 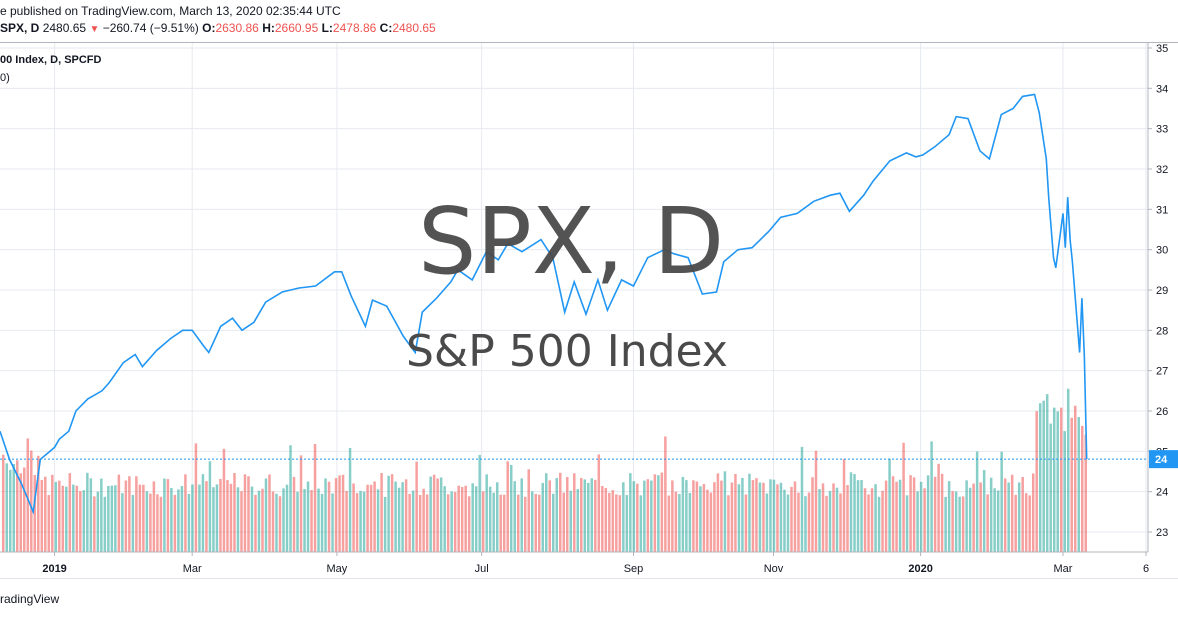 I want to click on price-tick-label: 32, so click(x=1162, y=170).